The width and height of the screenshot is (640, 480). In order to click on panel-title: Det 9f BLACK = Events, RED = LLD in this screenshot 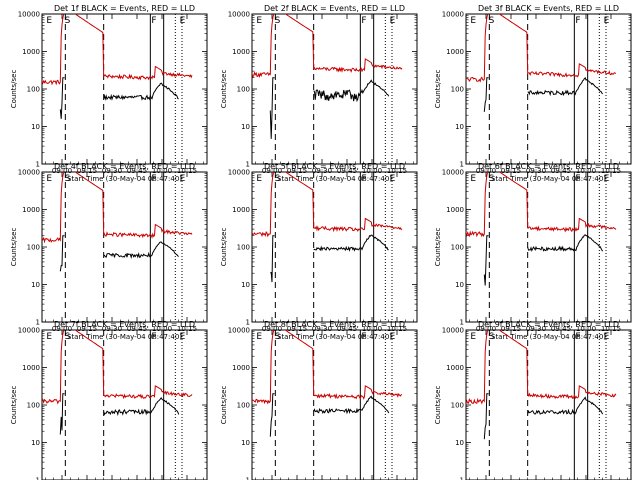, I will do `click(548, 324)`.